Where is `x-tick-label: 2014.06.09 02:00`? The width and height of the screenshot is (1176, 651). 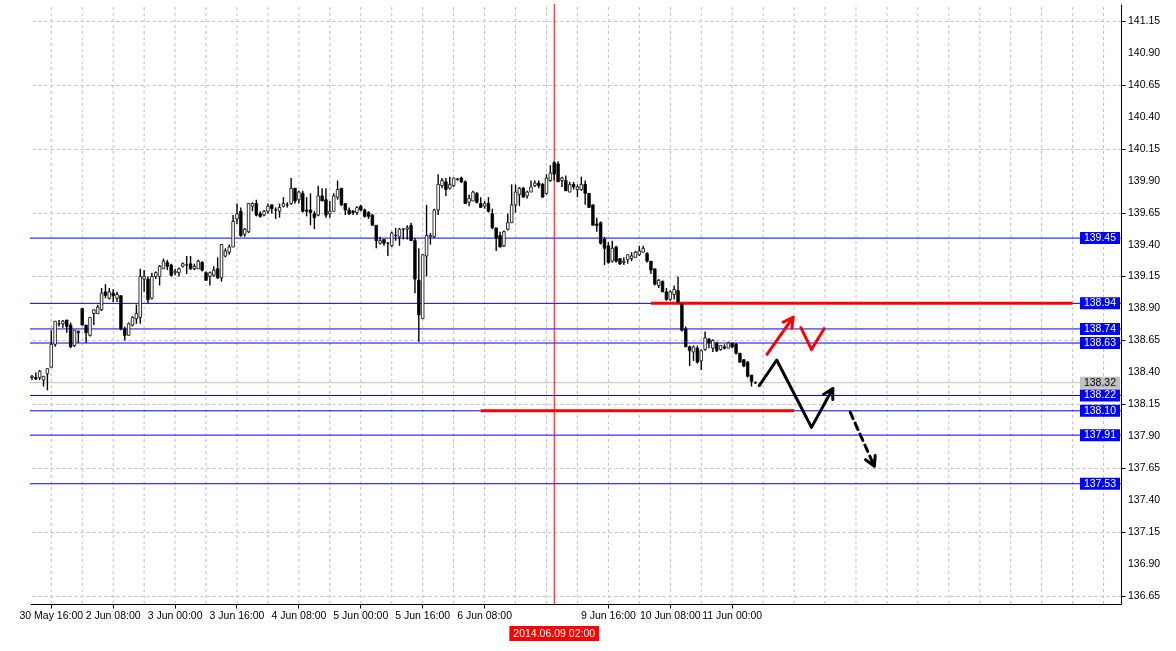 x-tick-label: 2014.06.09 02:00 is located at coordinates (554, 632).